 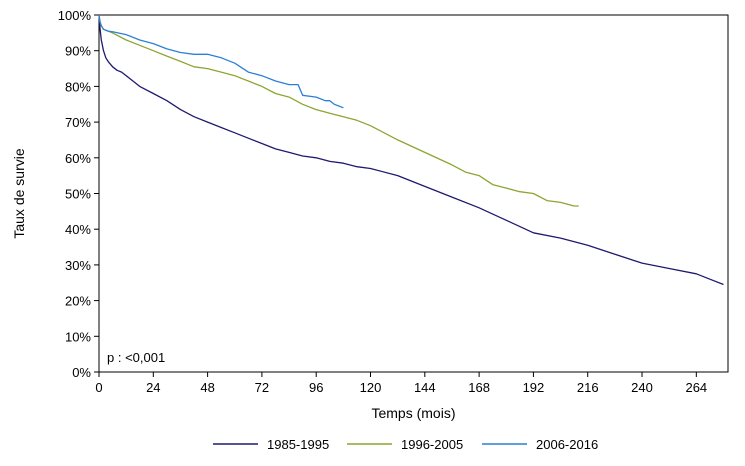 I want to click on x-tick-label: 168, so click(x=479, y=387).